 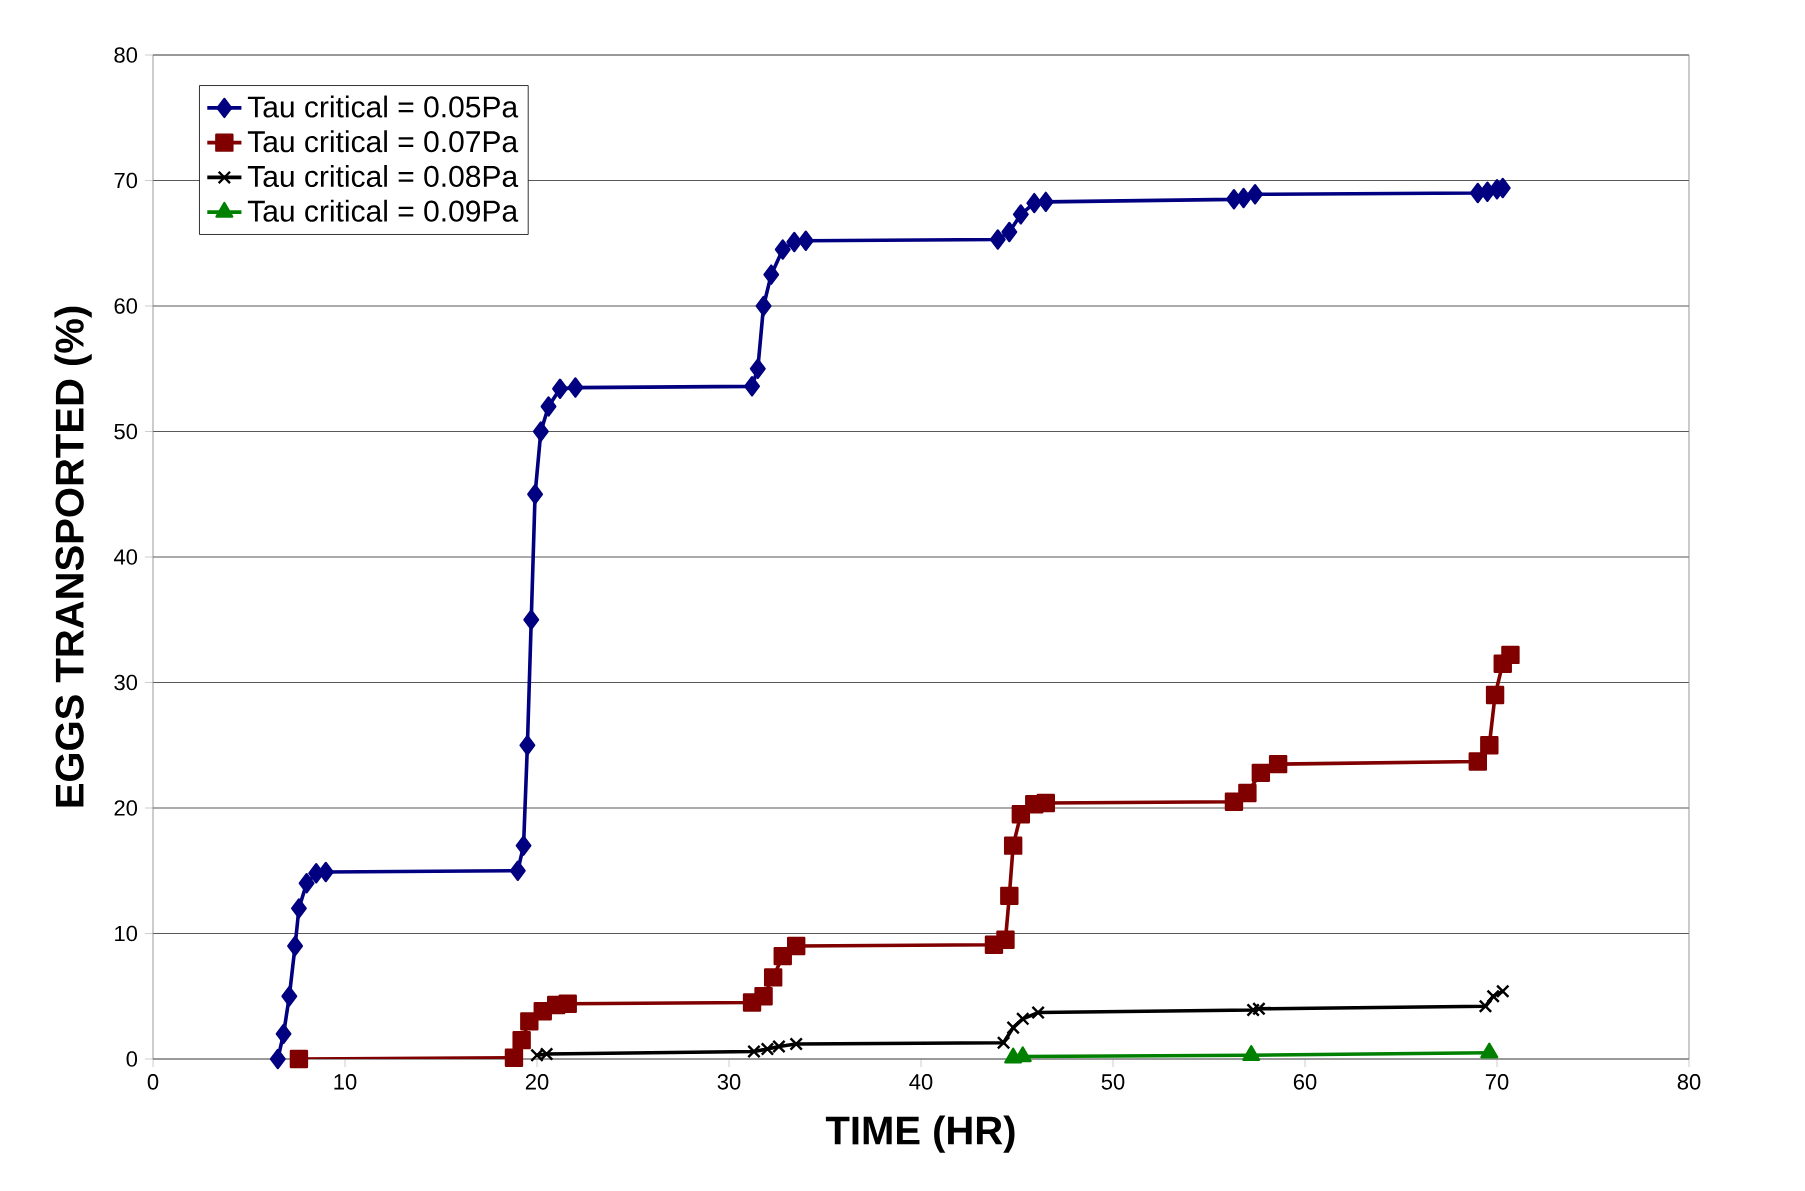 I want to click on x-tick-label: 20, so click(x=537, y=1082).